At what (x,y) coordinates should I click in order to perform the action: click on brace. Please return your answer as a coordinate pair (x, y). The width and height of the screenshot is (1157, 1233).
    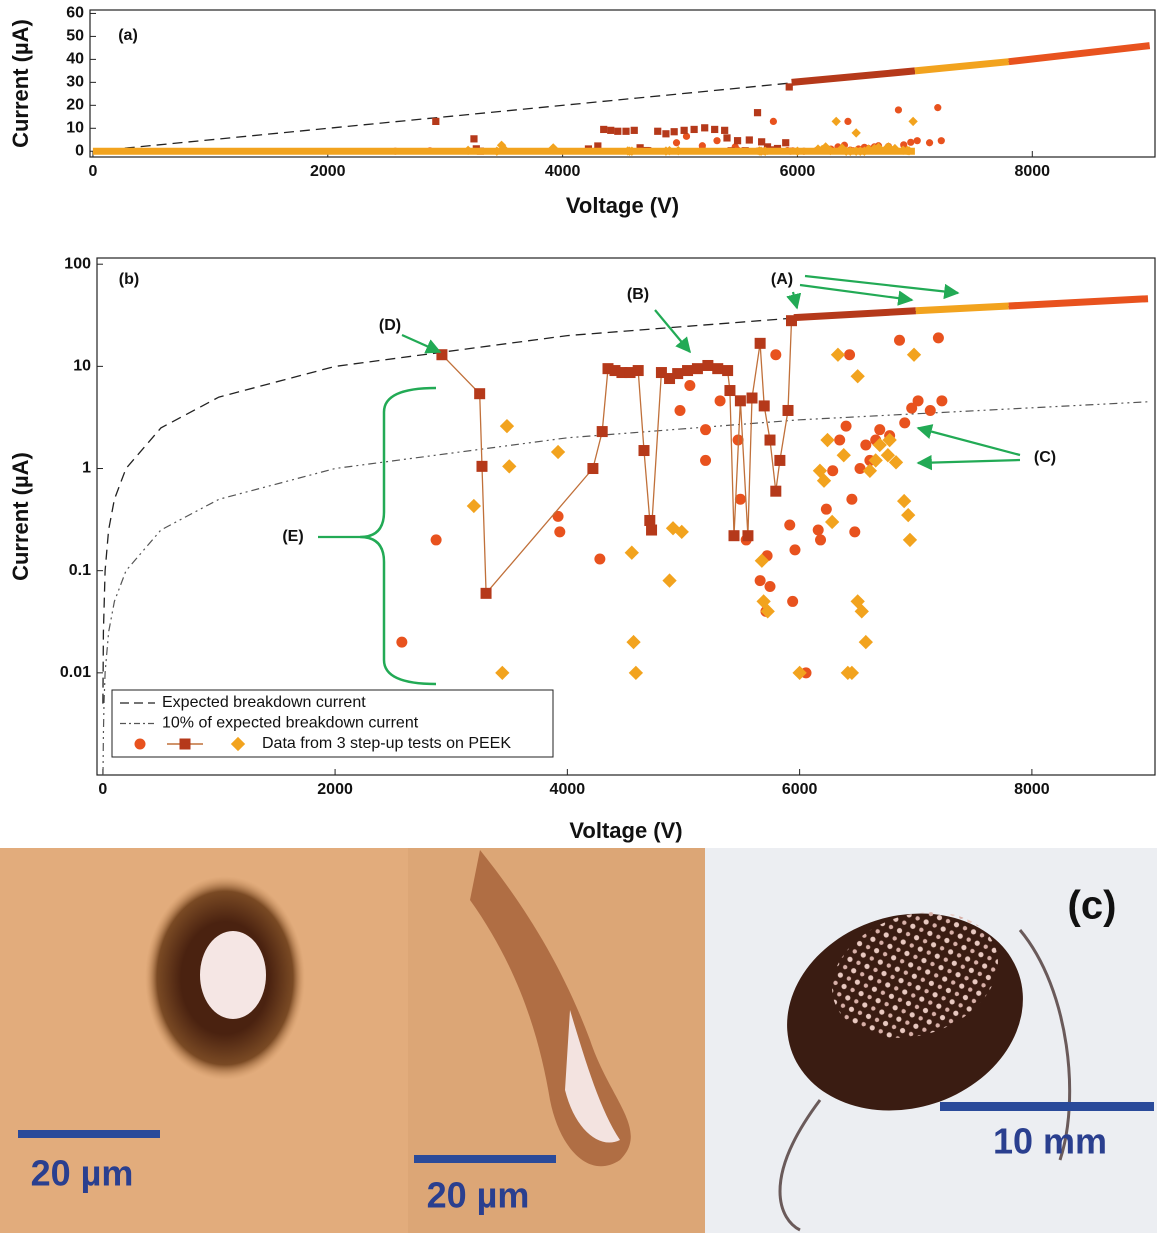
    Looking at the image, I should click on (398, 536).